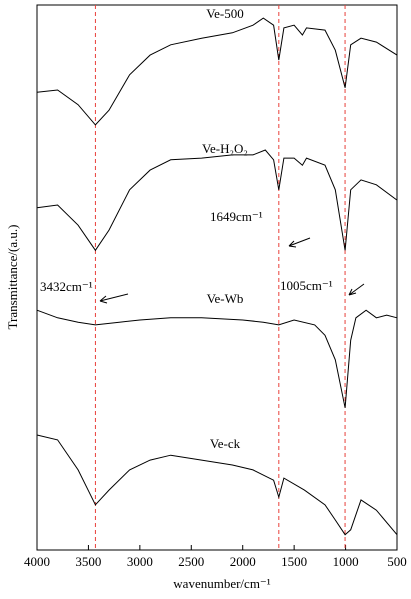 The image size is (411, 599). What do you see at coordinates (306, 285) in the screenshot?
I see `annotation: 1005cm⁻¹` at bounding box center [306, 285].